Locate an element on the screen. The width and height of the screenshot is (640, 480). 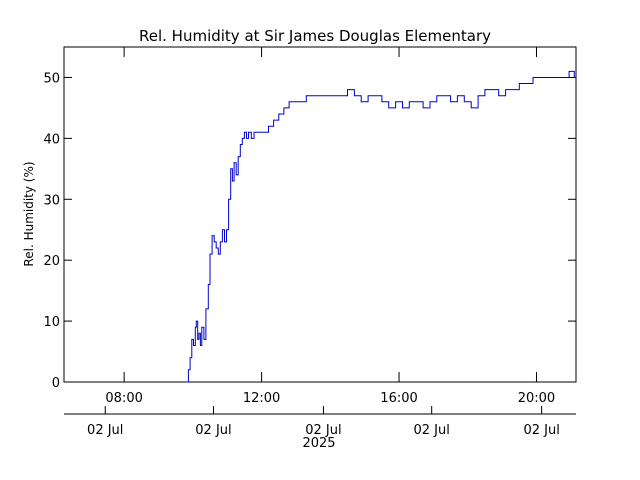
year-label: 2025 is located at coordinates (318, 443).